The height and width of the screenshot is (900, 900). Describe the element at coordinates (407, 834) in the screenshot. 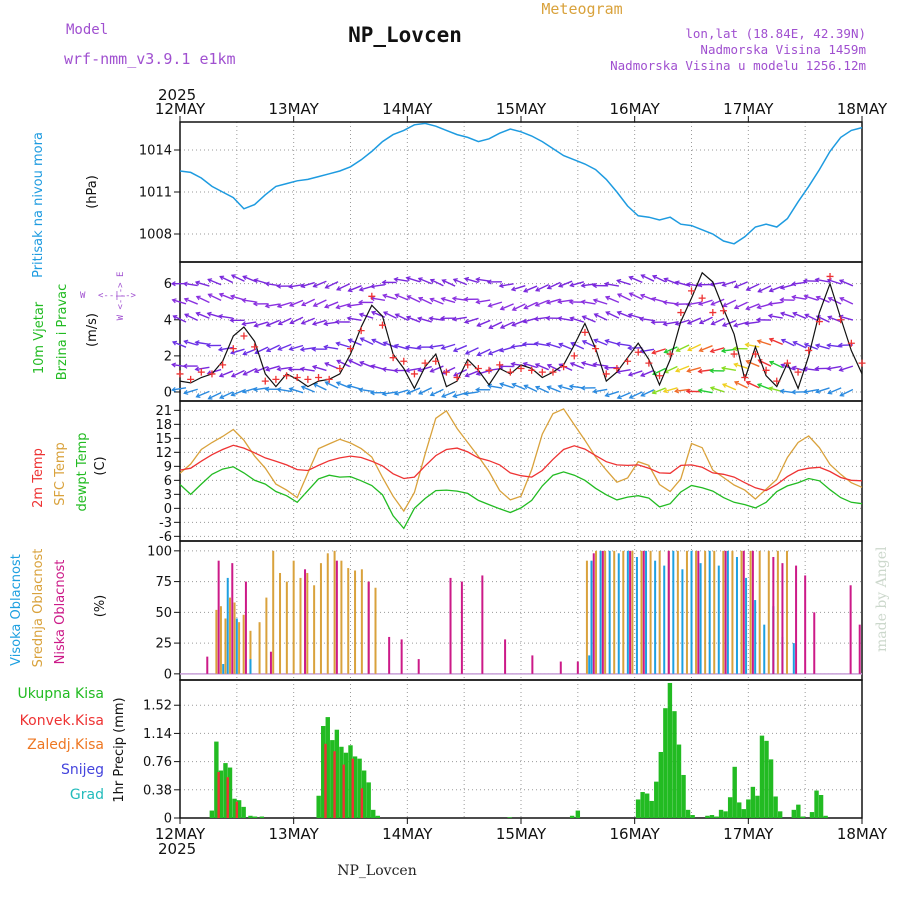

I see `xtick-label-bottom: 14MAY` at that location.